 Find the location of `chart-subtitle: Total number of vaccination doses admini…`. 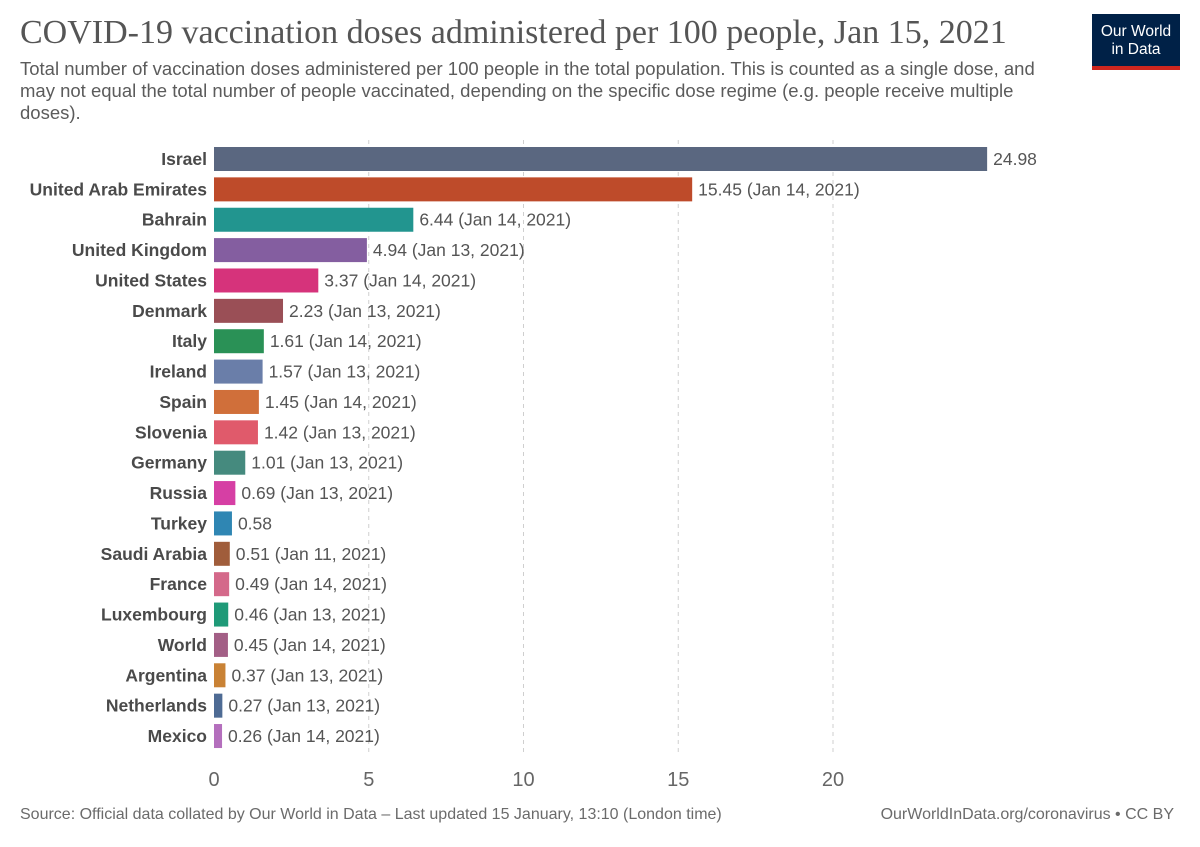

chart-subtitle: Total number of vaccination doses admini… is located at coordinates (527, 90).